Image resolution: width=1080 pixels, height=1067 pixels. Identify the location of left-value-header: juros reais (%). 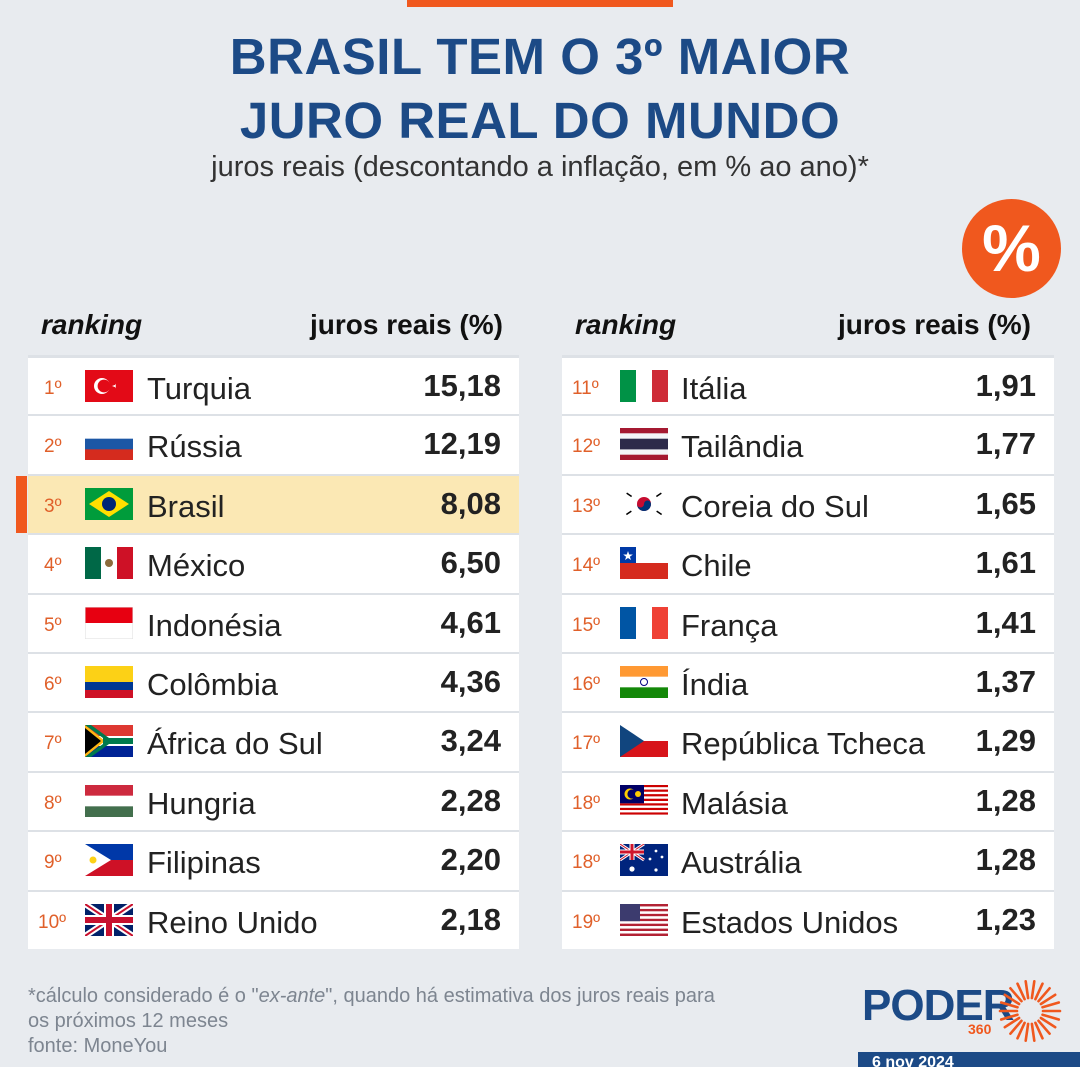
(406, 324).